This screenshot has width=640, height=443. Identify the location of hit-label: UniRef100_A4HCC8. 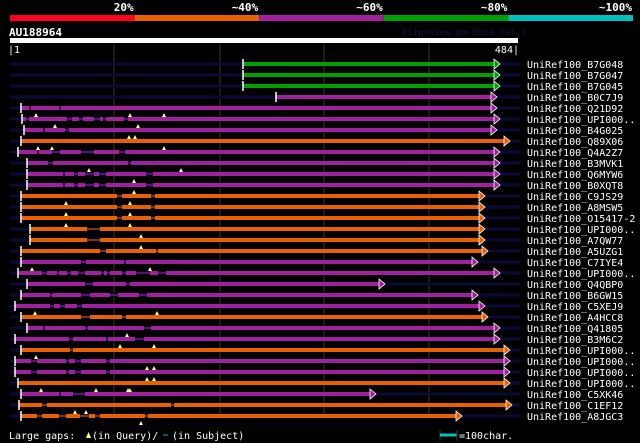
(575, 318).